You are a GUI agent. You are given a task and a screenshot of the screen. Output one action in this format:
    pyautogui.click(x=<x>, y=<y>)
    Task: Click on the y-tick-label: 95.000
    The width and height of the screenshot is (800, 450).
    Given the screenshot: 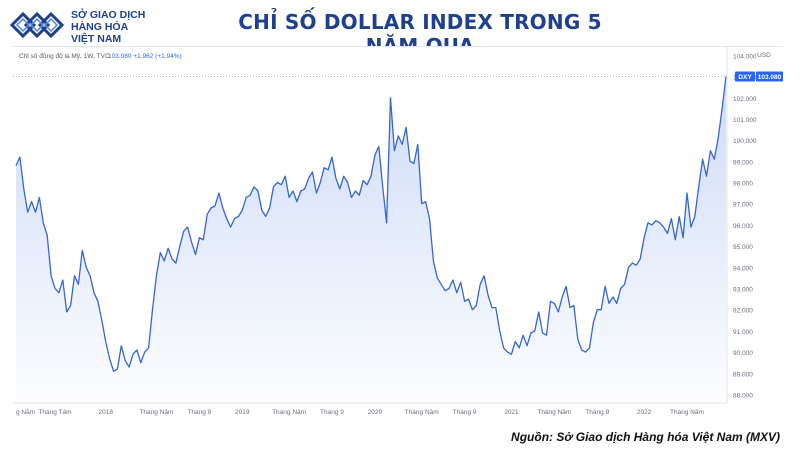 What is the action you would take?
    pyautogui.click(x=743, y=247)
    